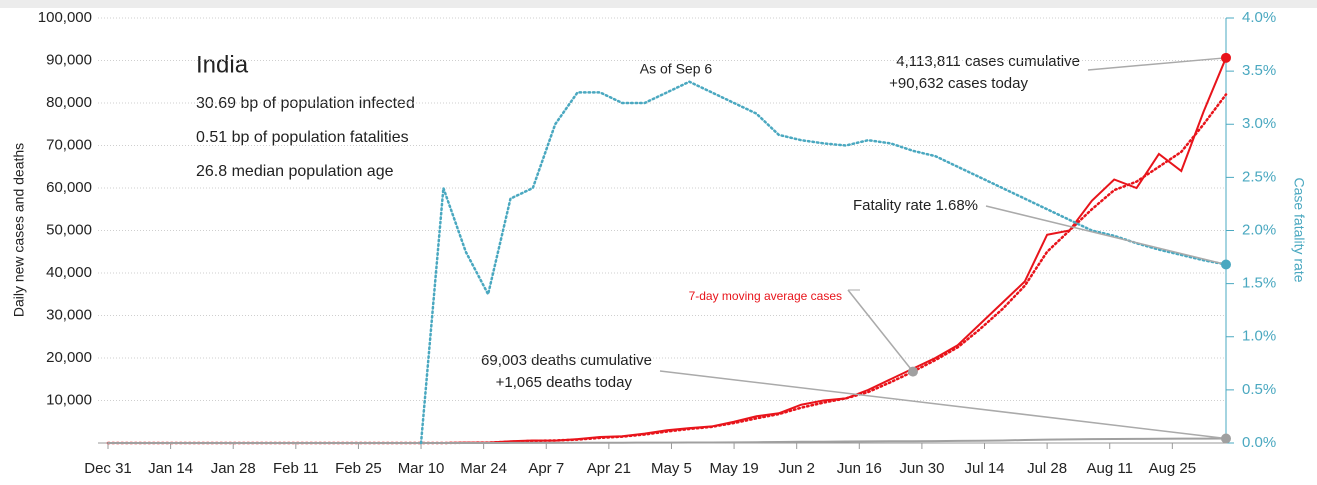 The width and height of the screenshot is (1317, 485). I want to click on y-axis-label: Daily new cases and deaths, so click(19, 230).